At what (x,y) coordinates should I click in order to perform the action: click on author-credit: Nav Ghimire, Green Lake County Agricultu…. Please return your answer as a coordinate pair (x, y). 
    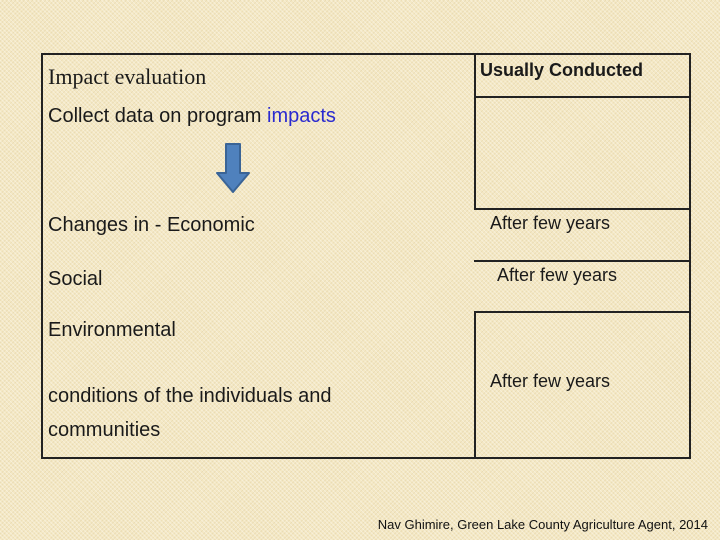
    Looking at the image, I should click on (542, 524).